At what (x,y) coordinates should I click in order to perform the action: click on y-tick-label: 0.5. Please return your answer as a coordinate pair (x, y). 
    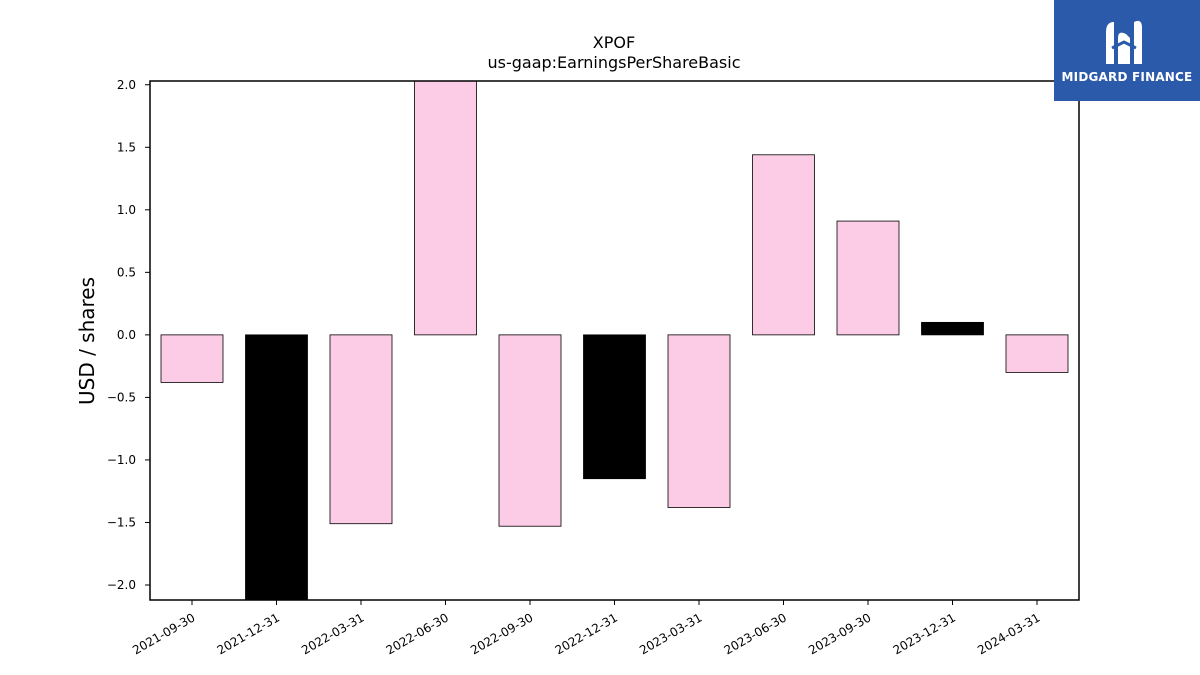
    Looking at the image, I should click on (126, 272).